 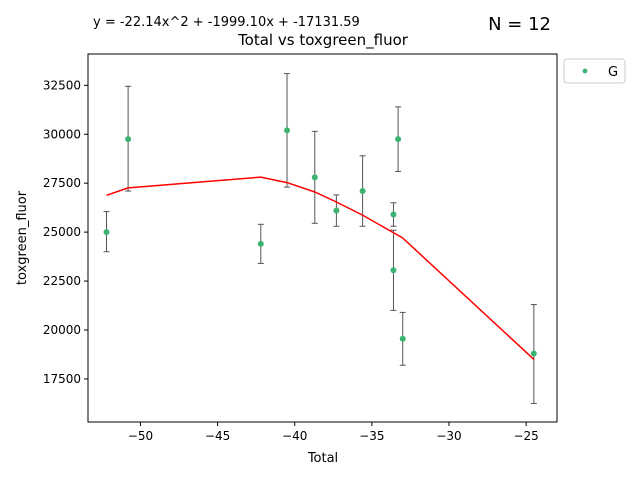 What do you see at coordinates (62, 281) in the screenshot?
I see `y-tick-label: 22500` at bounding box center [62, 281].